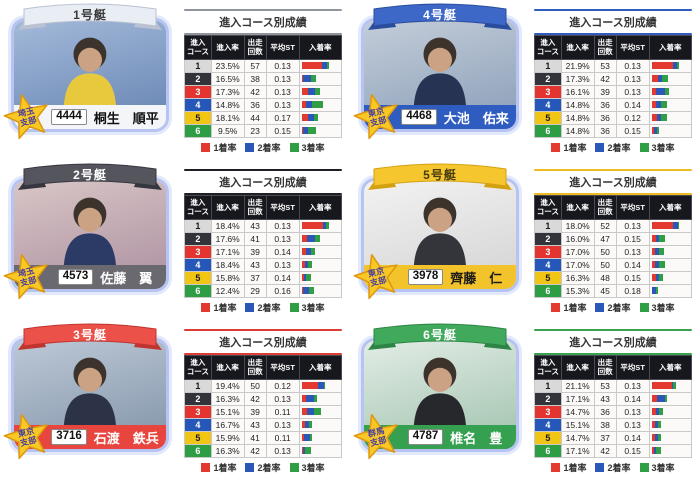 This screenshot has width=700, height=482. Describe the element at coordinates (198, 47) in the screenshot. I see `col-header-course: 進入 コース` at that location.